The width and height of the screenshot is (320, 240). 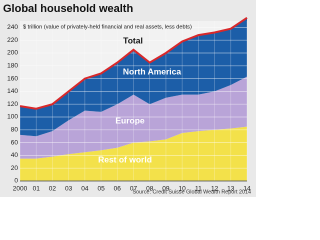 What do you see at coordinates (12, 78) in the screenshot?
I see `y-tick-label: 160` at bounding box center [12, 78].